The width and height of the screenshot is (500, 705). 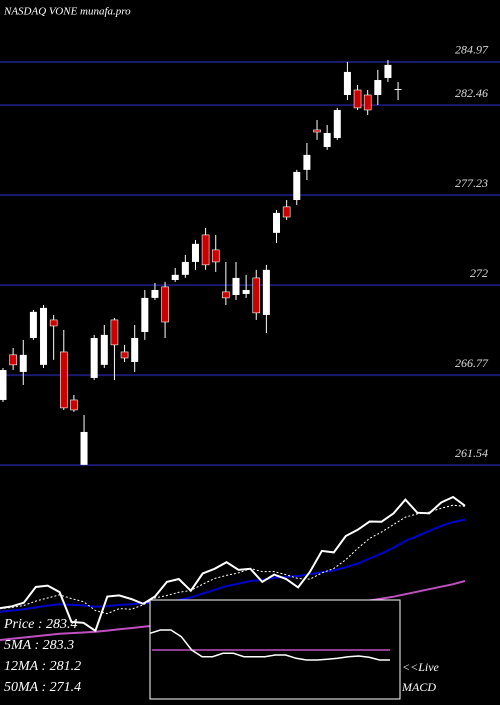 I want to click on legend-entry: 5MA : 283.3, so click(x=39, y=645).